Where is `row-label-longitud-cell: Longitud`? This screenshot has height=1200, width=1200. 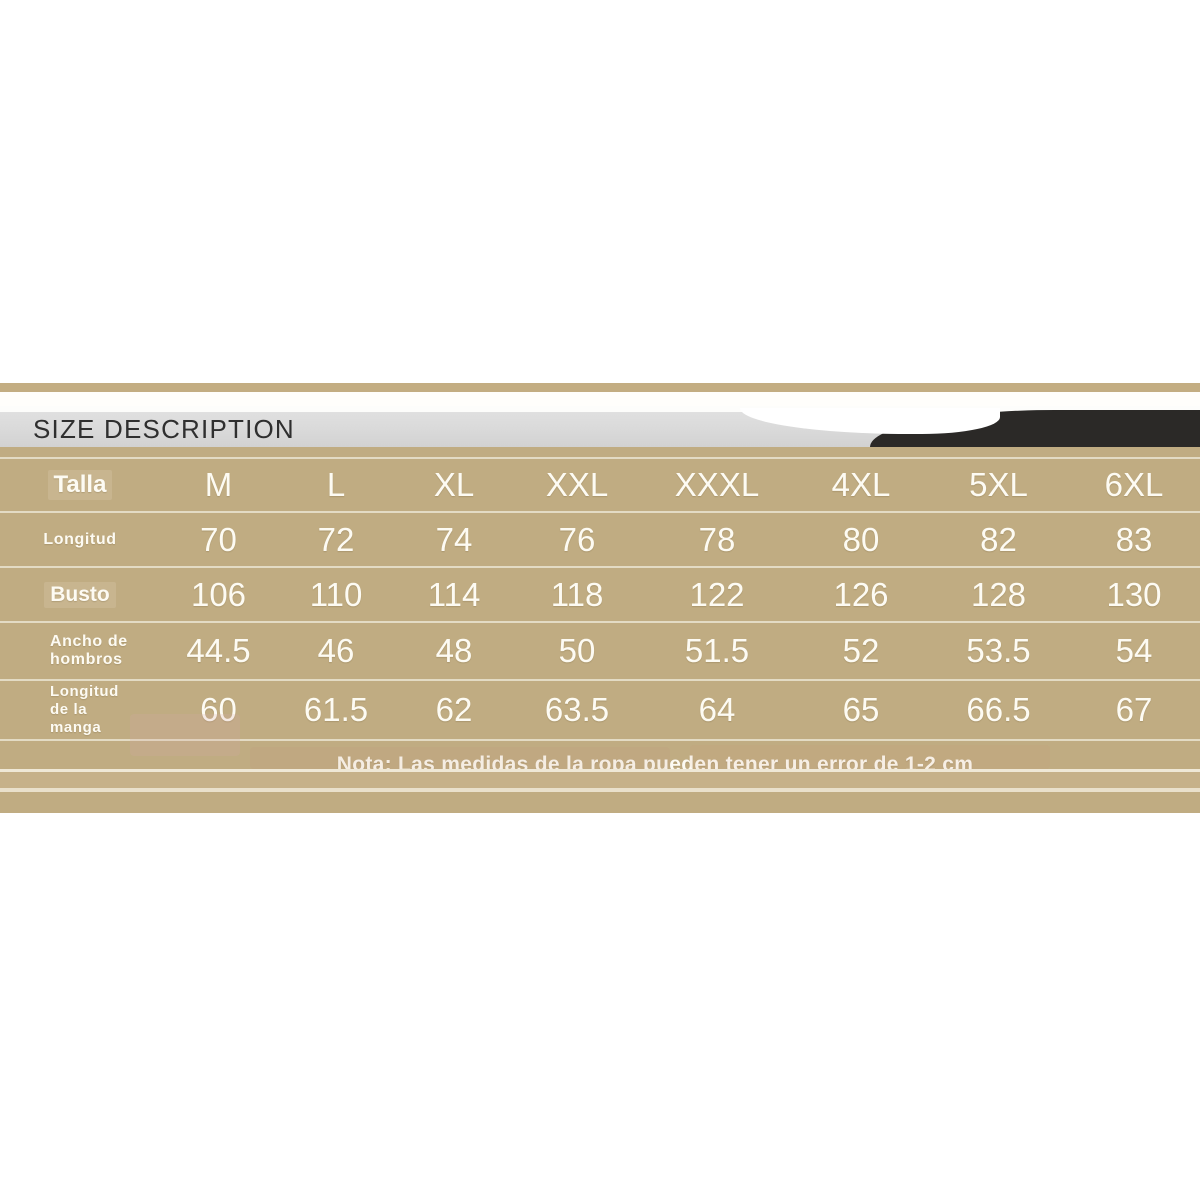
row-label-longitud-cell: Longitud is located at coordinates (80, 539).